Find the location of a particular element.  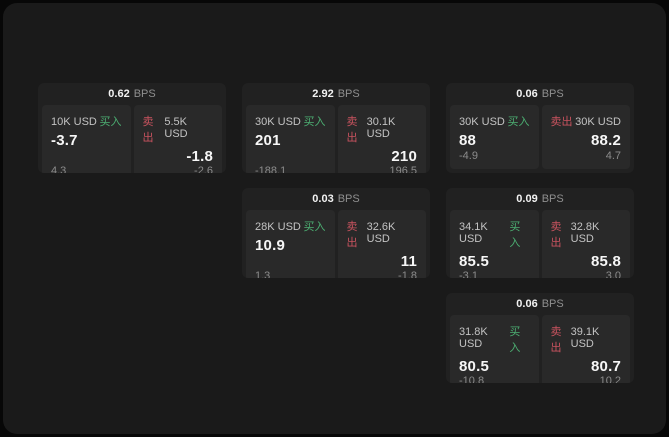

card-header: 0.09 BPS is located at coordinates (540, 199).